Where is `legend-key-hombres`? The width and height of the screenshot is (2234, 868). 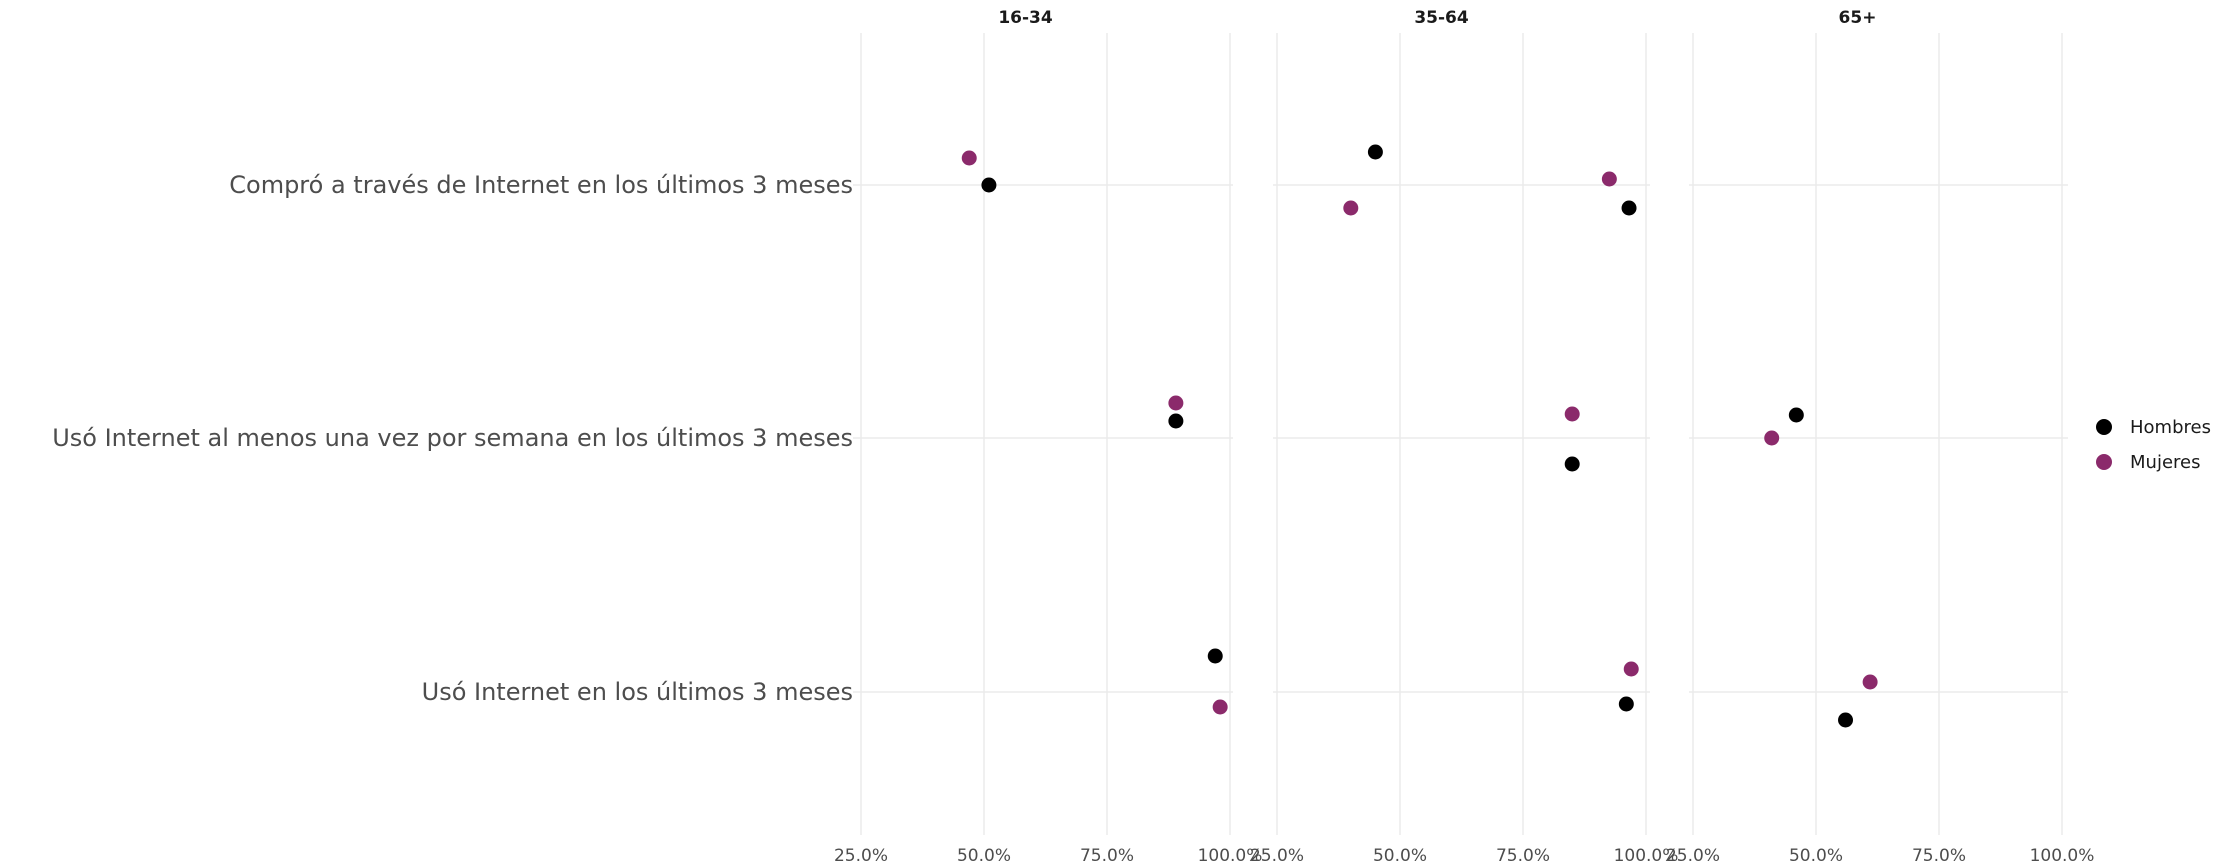
legend-key-hombres is located at coordinates (2104, 427).